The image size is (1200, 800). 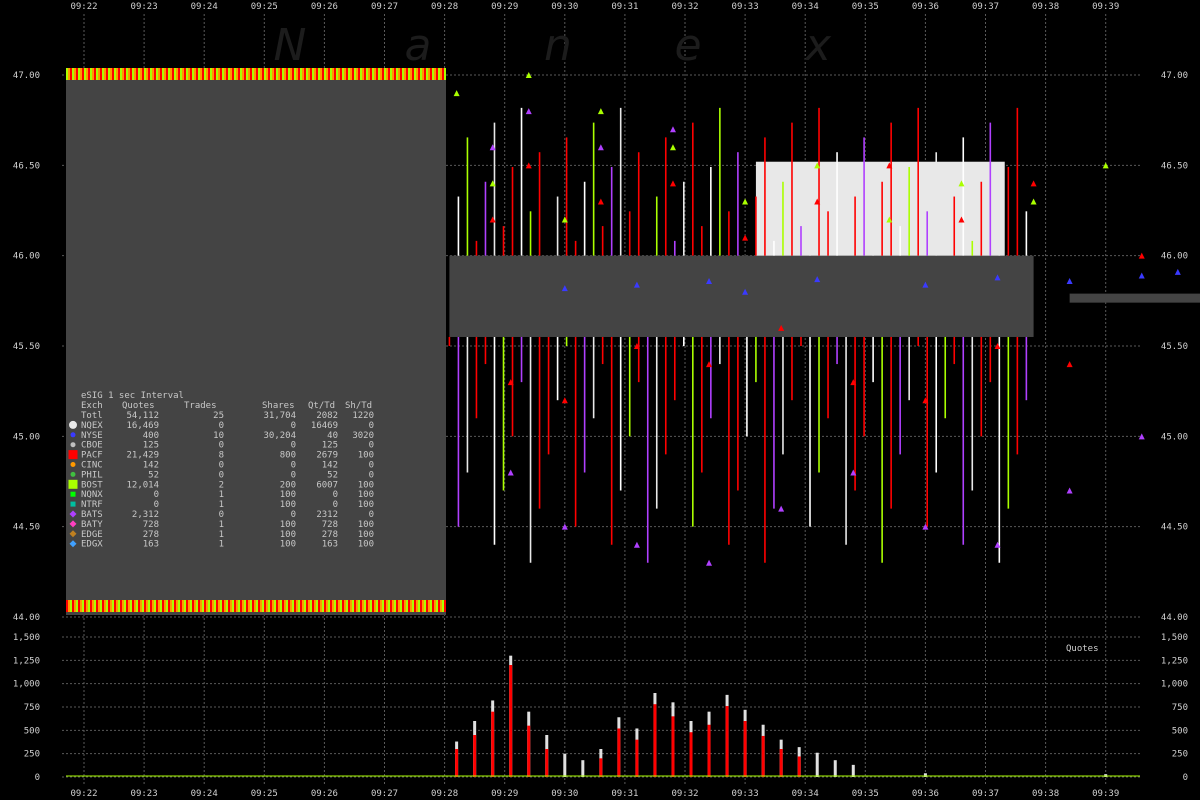 I want to click on watermark-letter: a, so click(x=418, y=45).